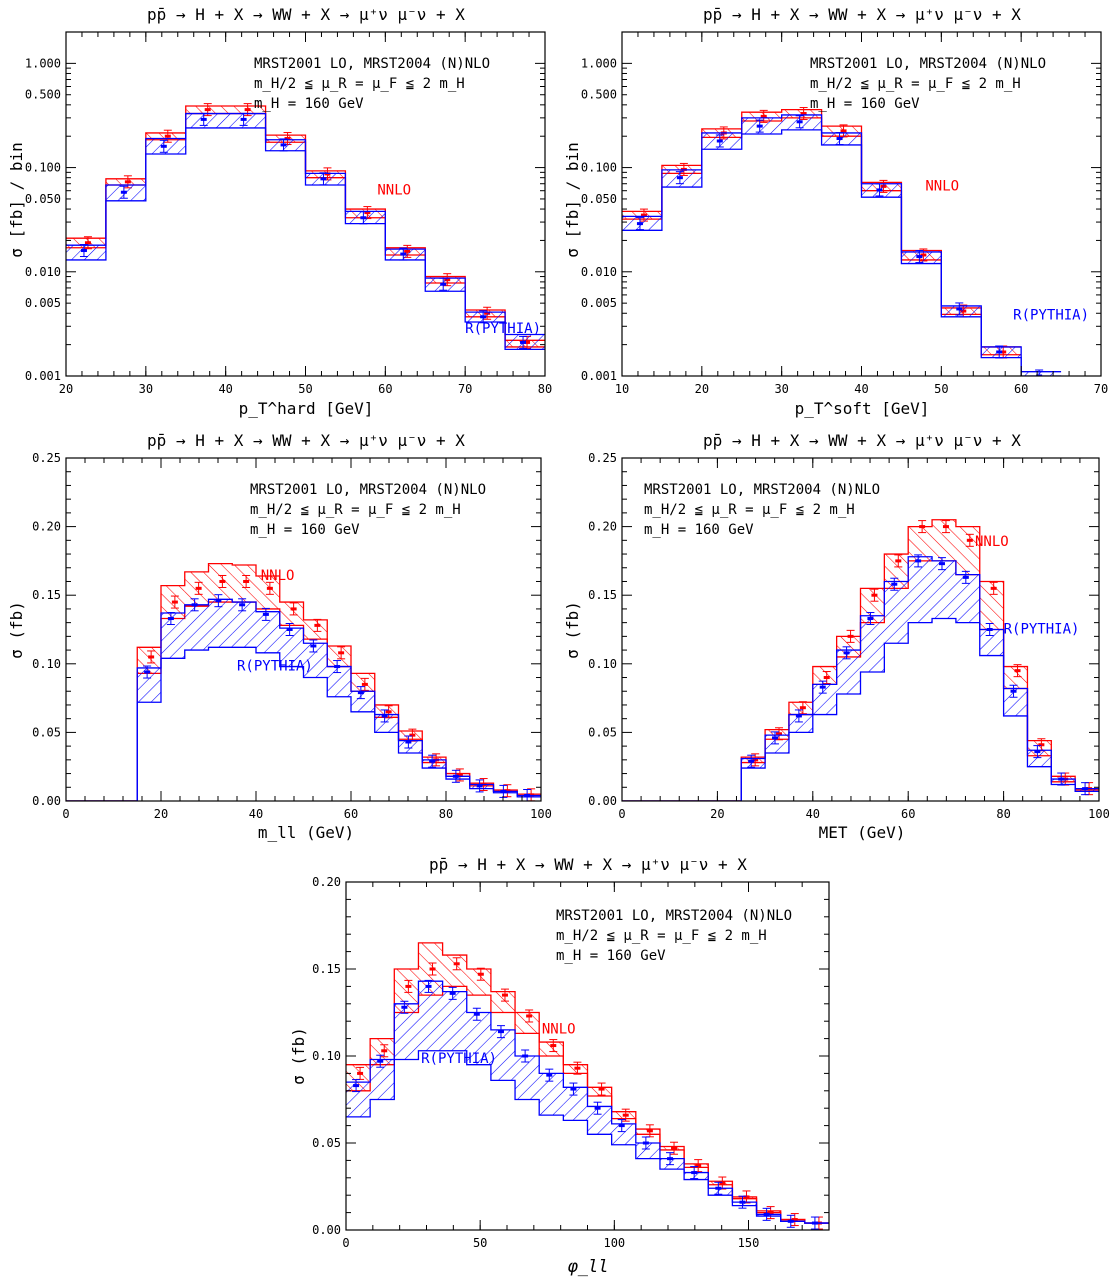 The width and height of the screenshot is (1116, 1283). What do you see at coordinates (43, 95) in the screenshot?
I see `y-tick-label: 0.500` at bounding box center [43, 95].